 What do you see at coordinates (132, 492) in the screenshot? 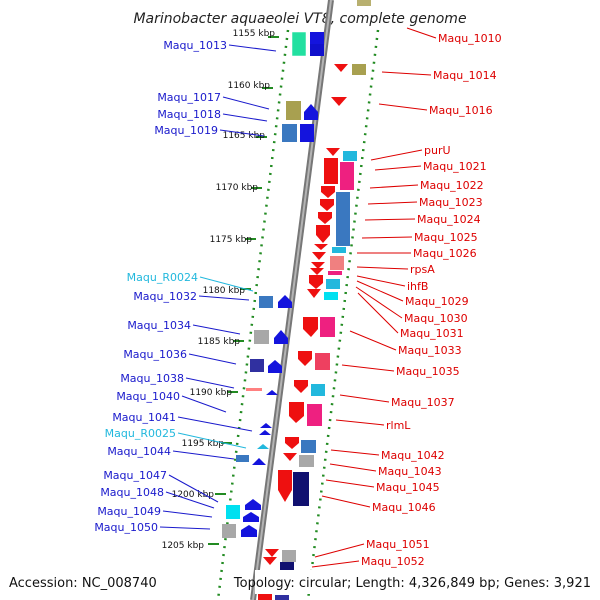
I see `gene-label: Maqu_1048` at bounding box center [132, 492].